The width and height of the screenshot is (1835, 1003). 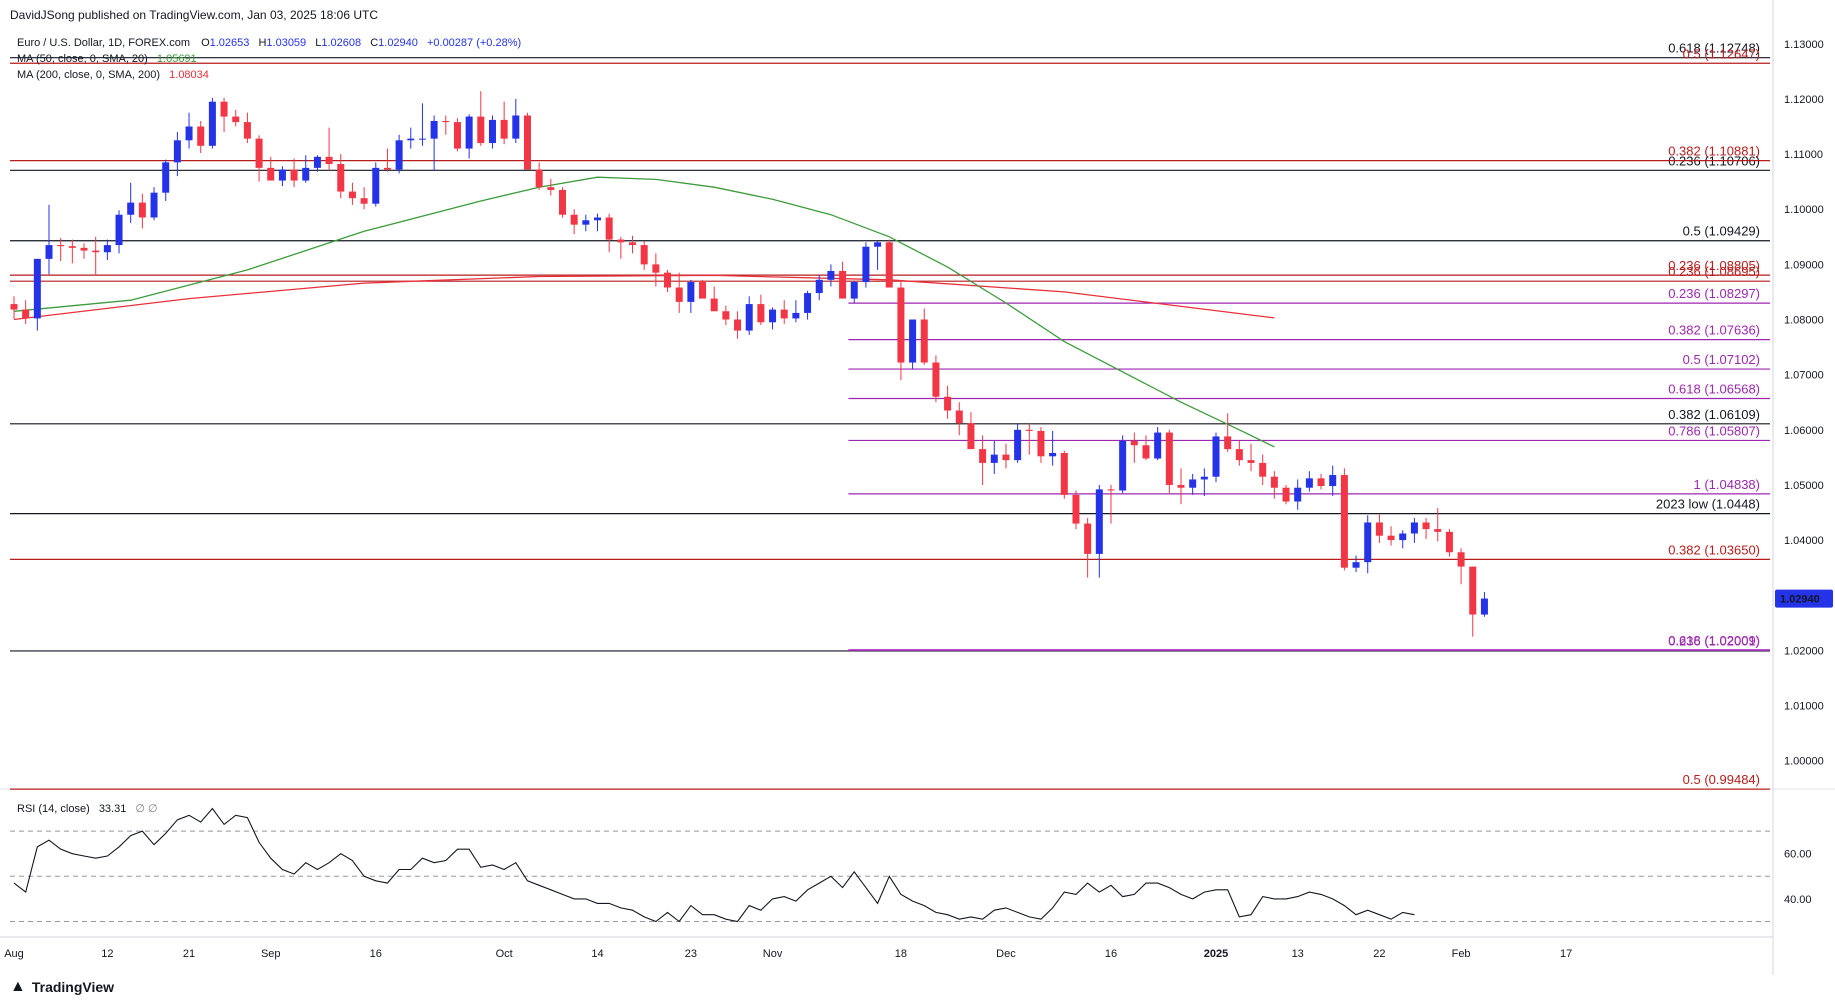 I want to click on rsi-tick-label: 40.00, so click(x=1798, y=900).